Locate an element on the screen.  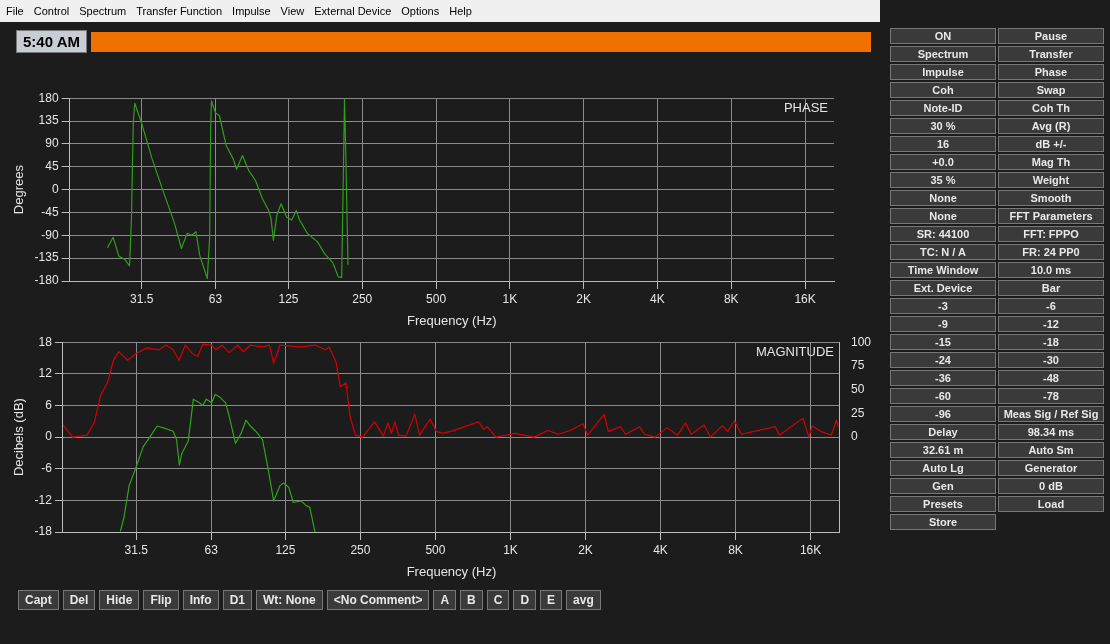
text: Coh is located at coordinates (943, 90).